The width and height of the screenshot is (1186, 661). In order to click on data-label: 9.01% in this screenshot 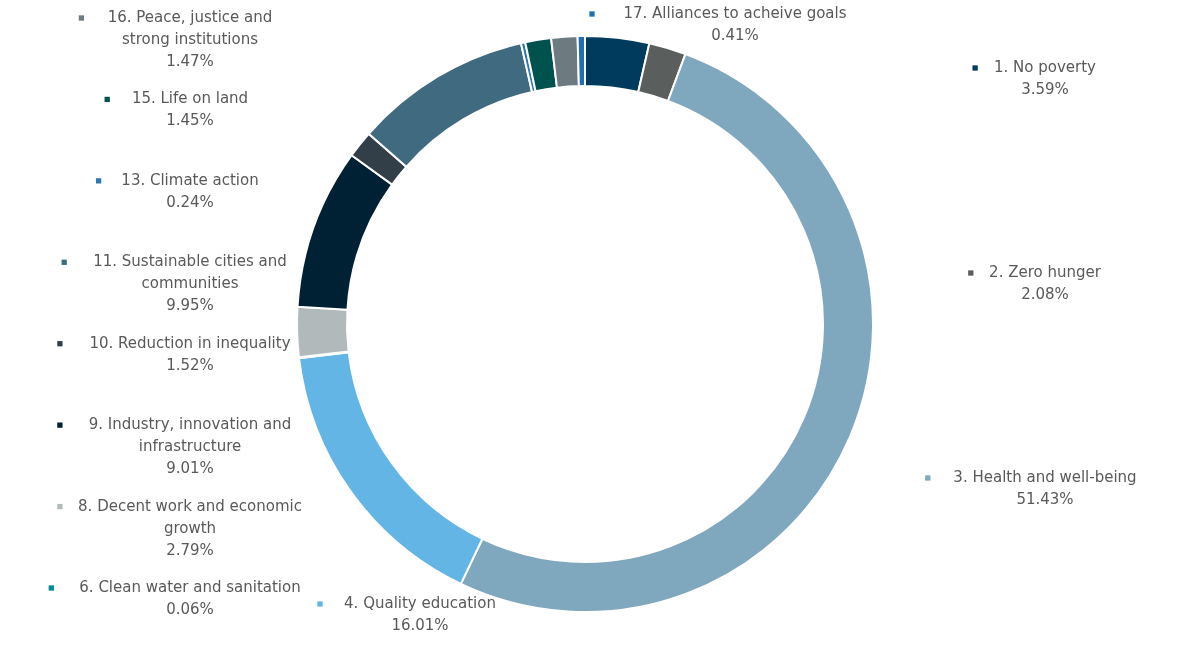, I will do `click(190, 468)`.